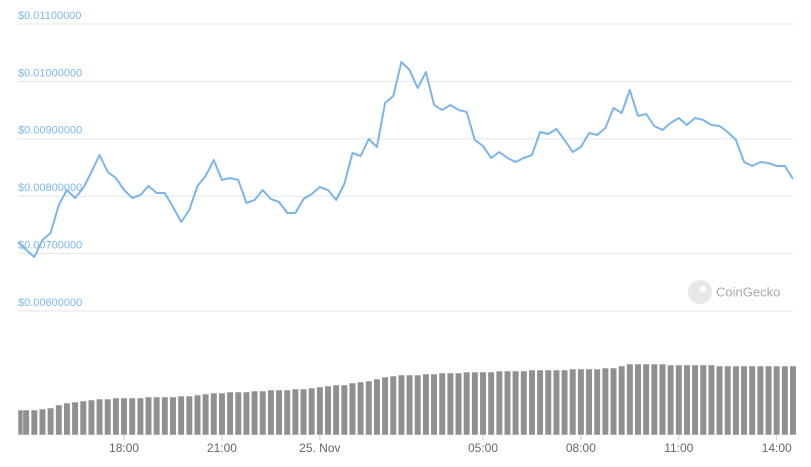  What do you see at coordinates (703, 289) in the screenshot?
I see `watermark-logo-eye` at bounding box center [703, 289].